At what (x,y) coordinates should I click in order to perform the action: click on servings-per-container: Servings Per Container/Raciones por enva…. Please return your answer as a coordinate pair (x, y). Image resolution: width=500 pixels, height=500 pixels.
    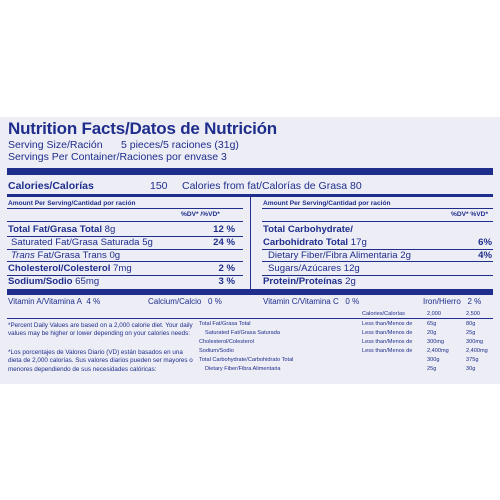
    Looking at the image, I should click on (117, 157).